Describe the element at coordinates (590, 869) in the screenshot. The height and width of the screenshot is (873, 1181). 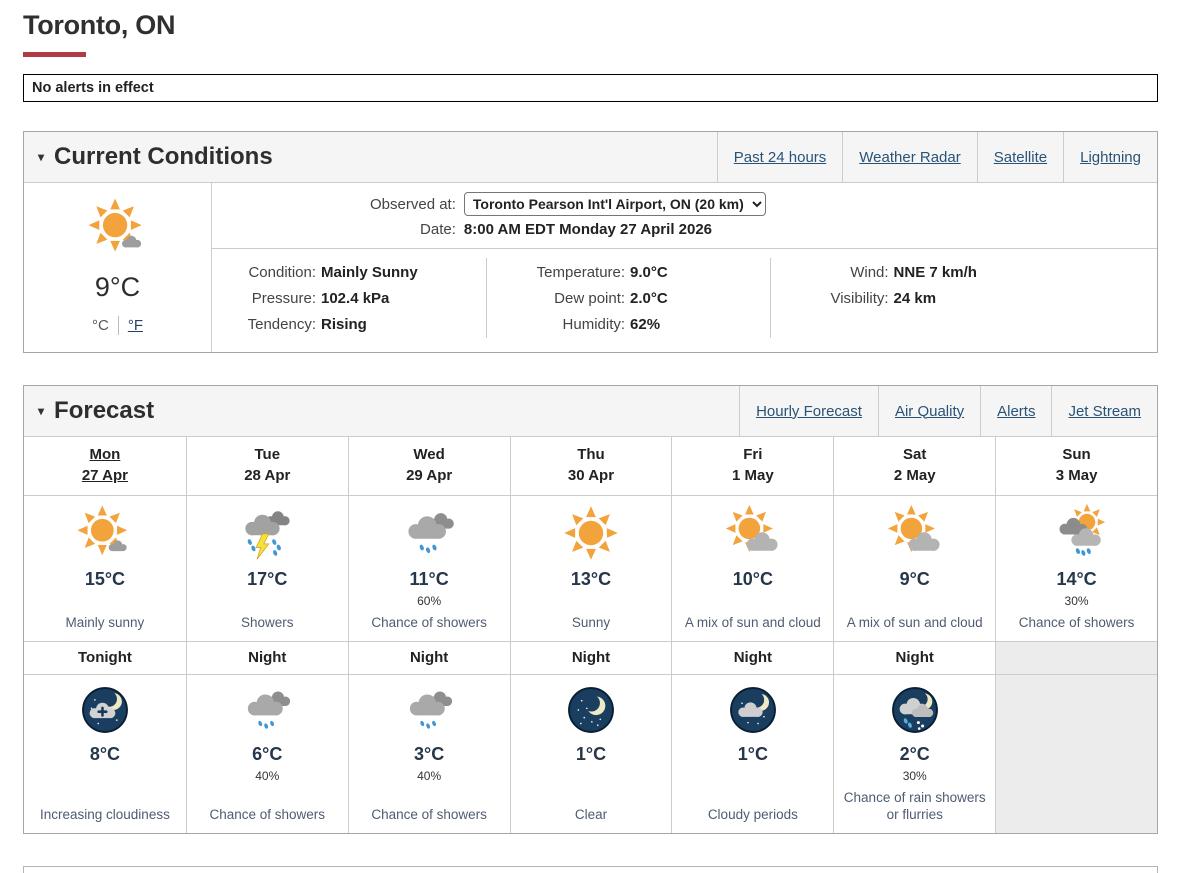
I see `next-section-edge` at that location.